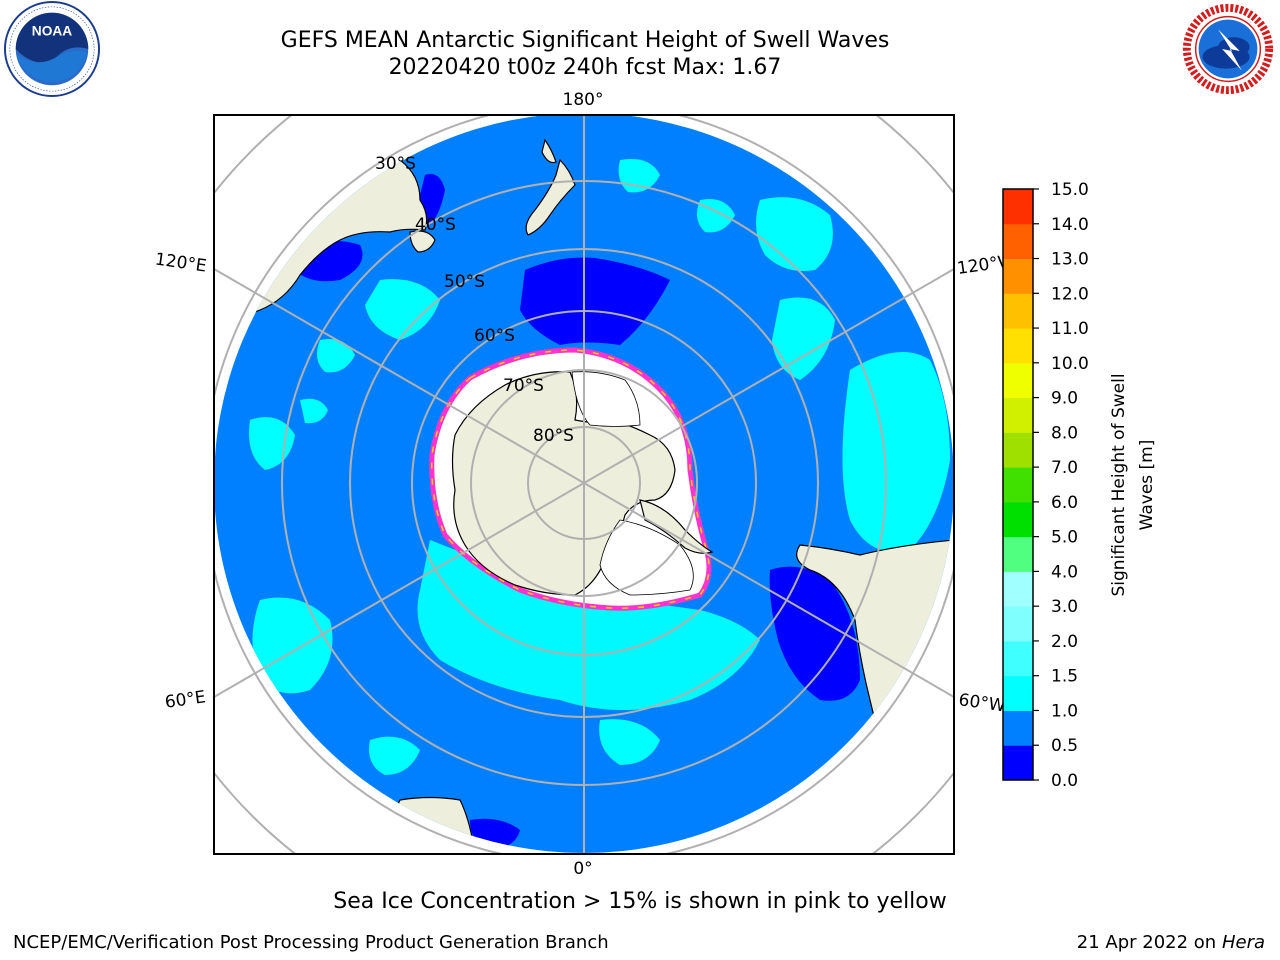 The width and height of the screenshot is (1280, 960). I want to click on lat-label-80s: 80°S, so click(553, 436).